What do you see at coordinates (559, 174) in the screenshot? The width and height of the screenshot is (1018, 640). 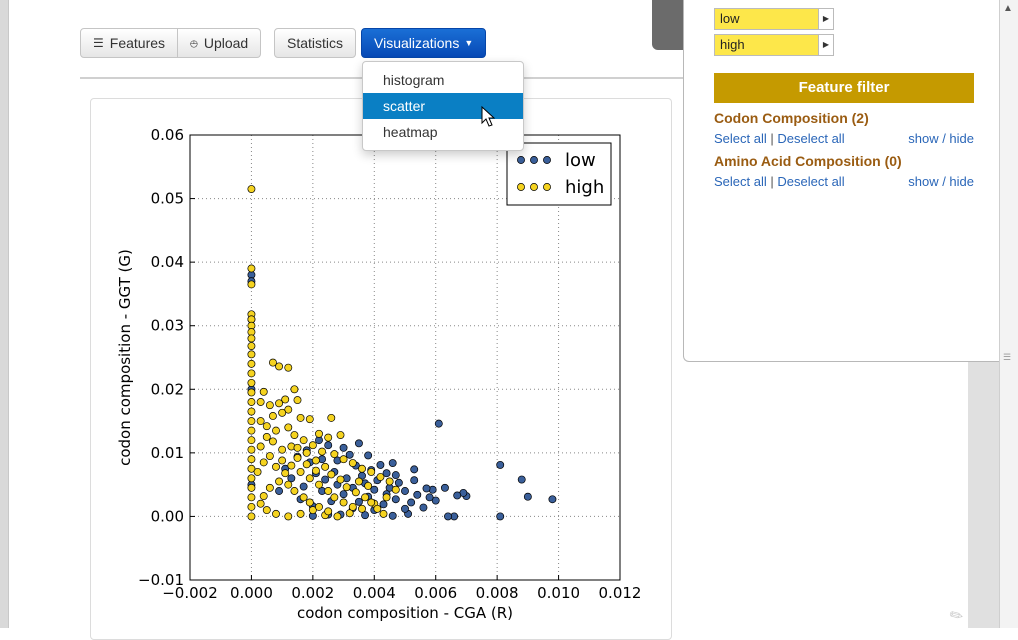 I see `legend-box` at bounding box center [559, 174].